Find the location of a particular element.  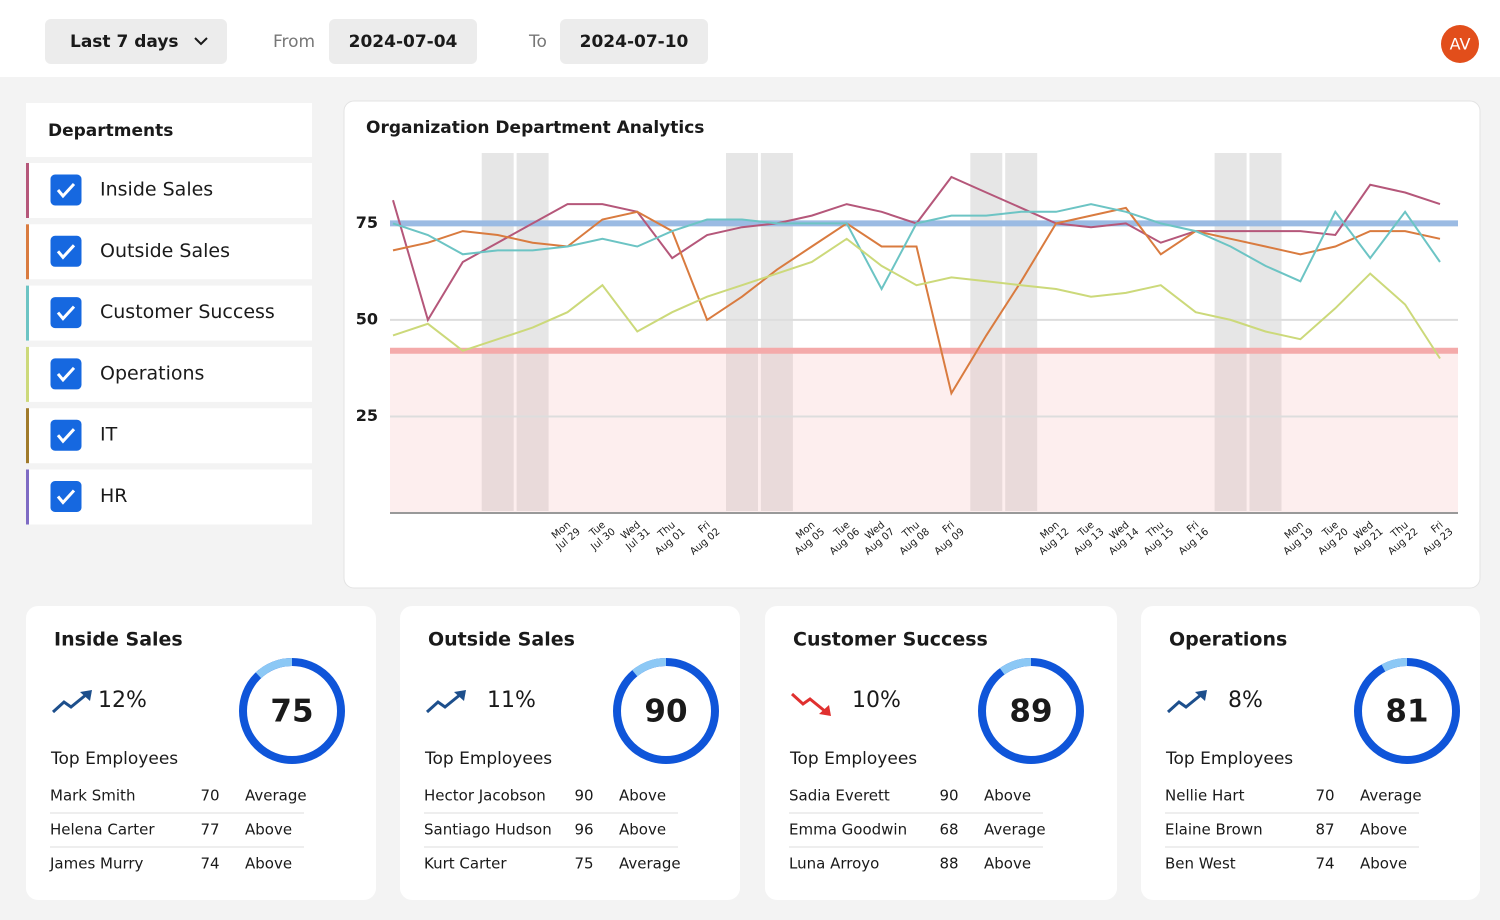

range-label: Last 7 days is located at coordinates (124, 42).